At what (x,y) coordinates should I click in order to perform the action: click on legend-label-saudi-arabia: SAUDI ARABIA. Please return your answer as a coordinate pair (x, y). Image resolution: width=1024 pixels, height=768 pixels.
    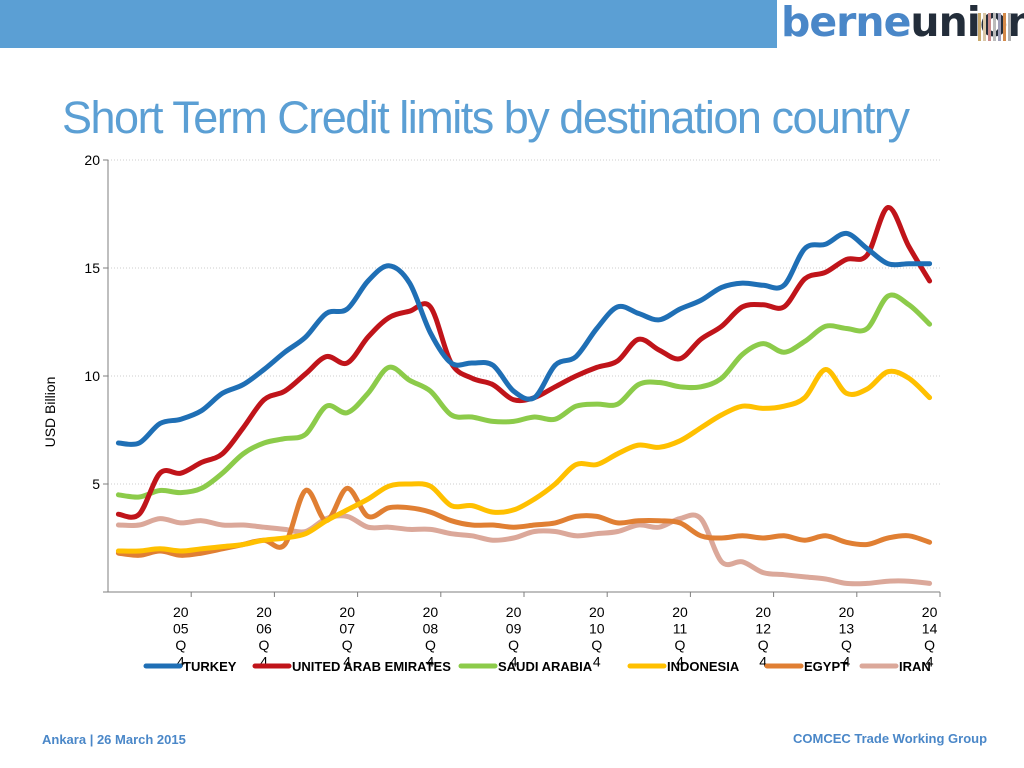
    Looking at the image, I should click on (545, 666).